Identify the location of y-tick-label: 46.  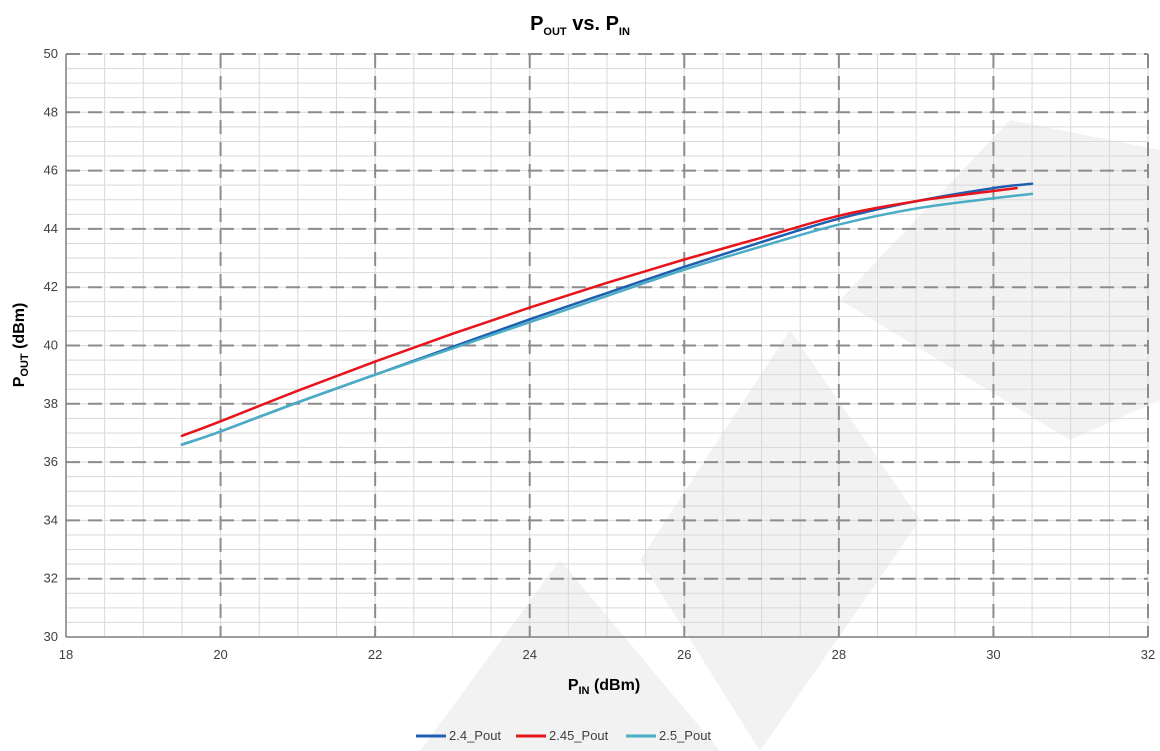
(51, 170).